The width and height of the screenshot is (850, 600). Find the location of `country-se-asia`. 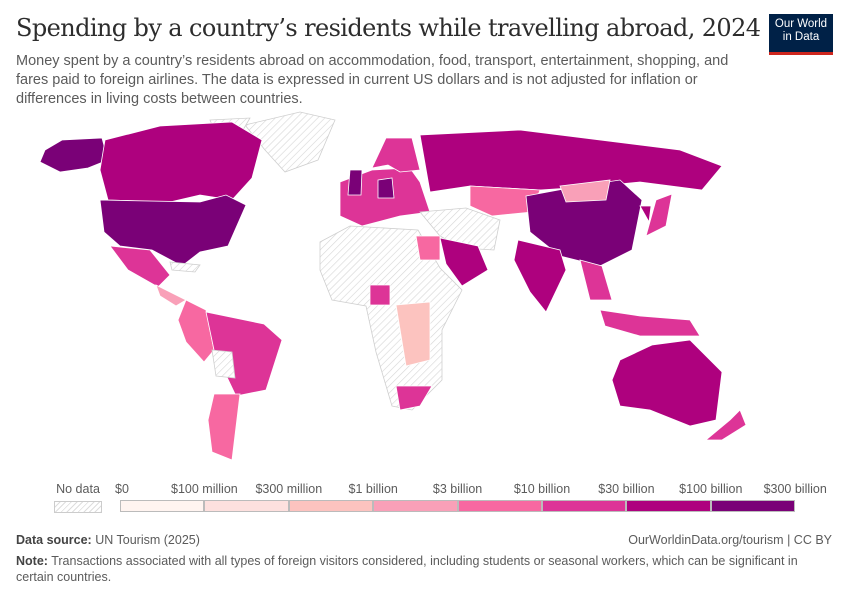

country-se-asia is located at coordinates (596, 280).